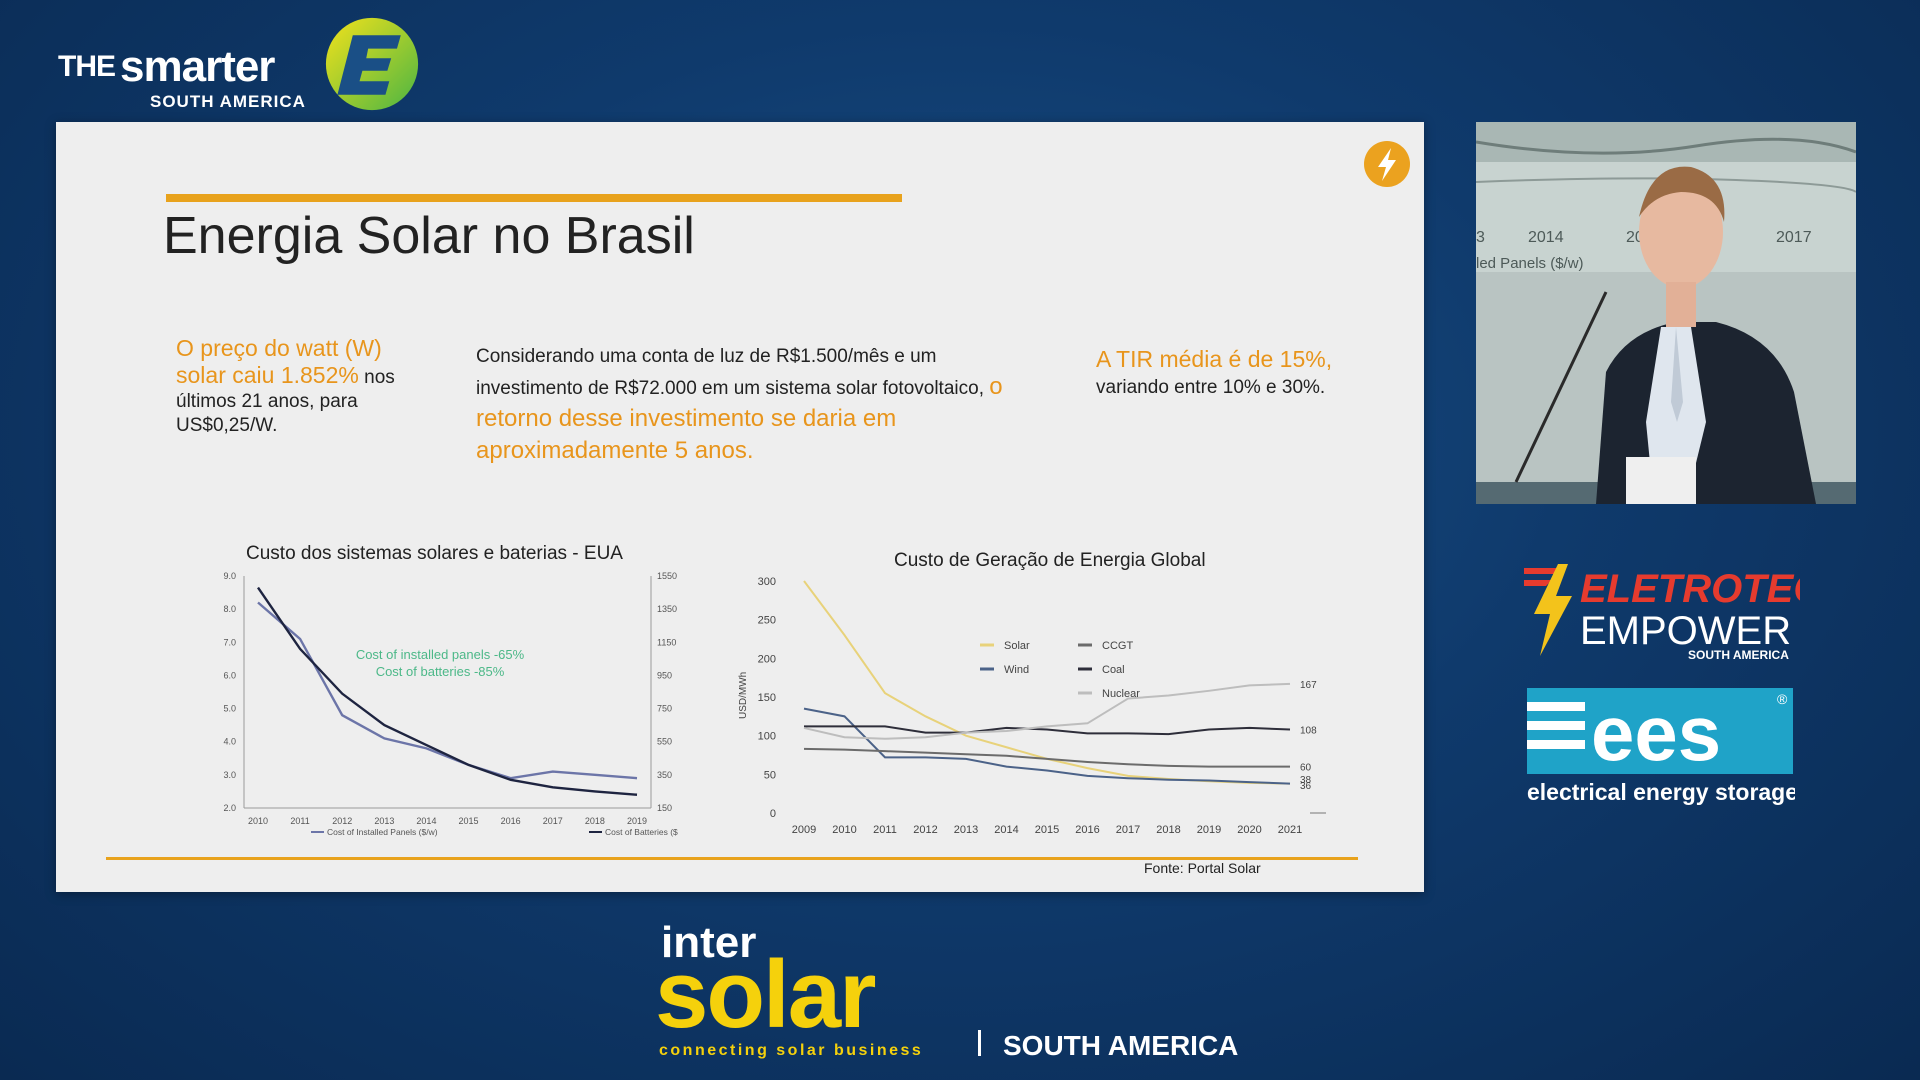 The width and height of the screenshot is (1920, 1080). Describe the element at coordinates (440, 654) in the screenshot. I see `annotation: Cost of installed panels -65%` at that location.